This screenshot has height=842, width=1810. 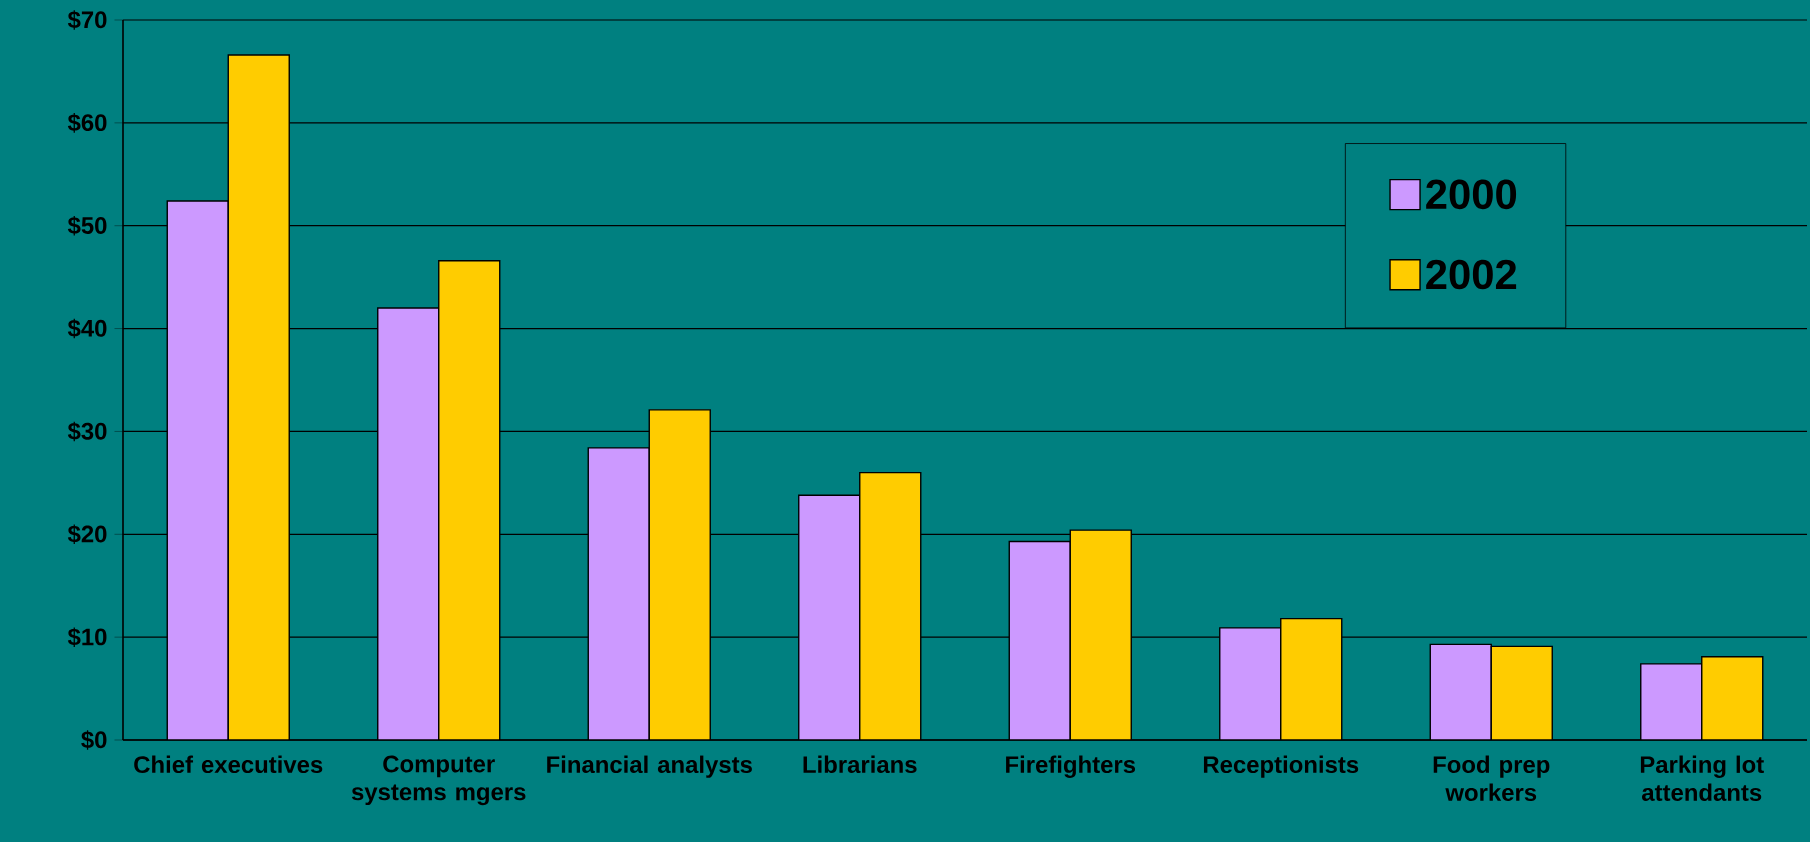 What do you see at coordinates (1702, 778) in the screenshot?
I see `x-tick-label: Parking lot attendants` at bounding box center [1702, 778].